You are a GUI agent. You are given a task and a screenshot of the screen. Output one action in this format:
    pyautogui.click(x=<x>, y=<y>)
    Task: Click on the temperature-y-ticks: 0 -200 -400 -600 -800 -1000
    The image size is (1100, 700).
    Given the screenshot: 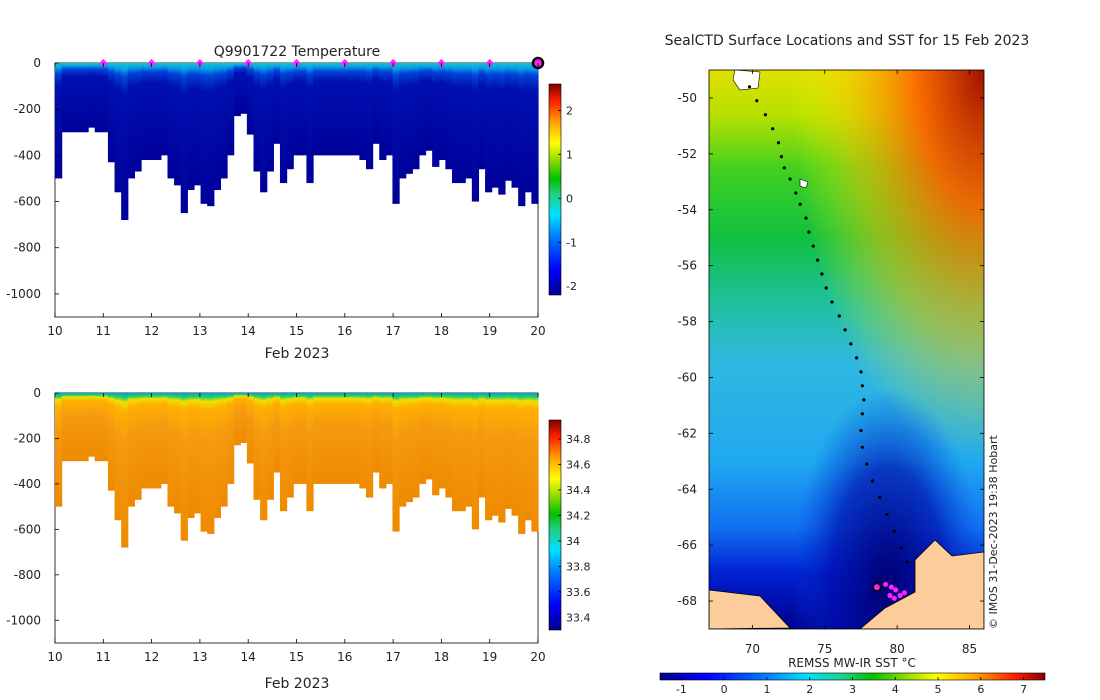 What is the action you would take?
    pyautogui.click(x=32, y=178)
    